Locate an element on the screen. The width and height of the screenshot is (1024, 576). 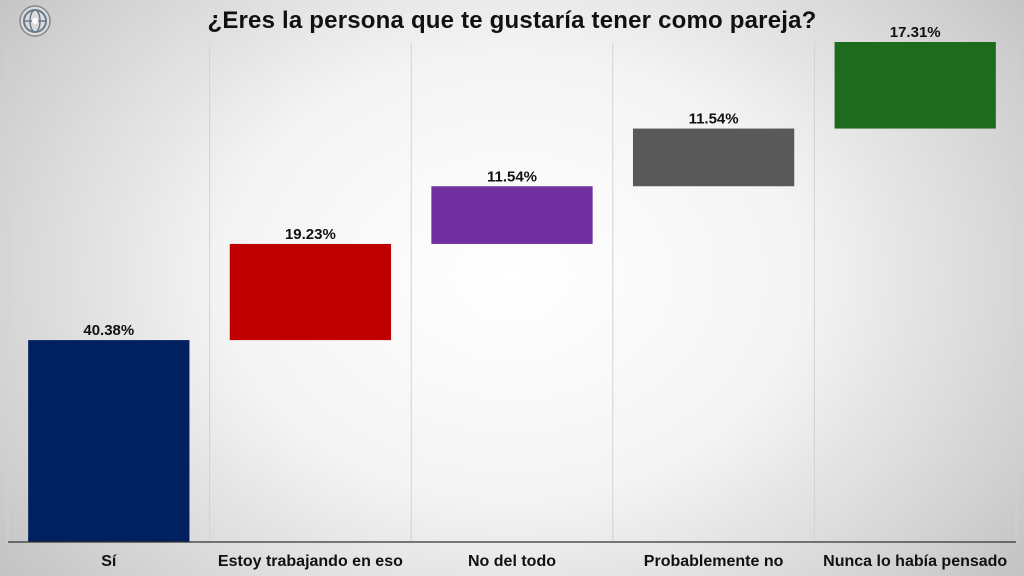
data-label: 40.38% is located at coordinates (108, 330).